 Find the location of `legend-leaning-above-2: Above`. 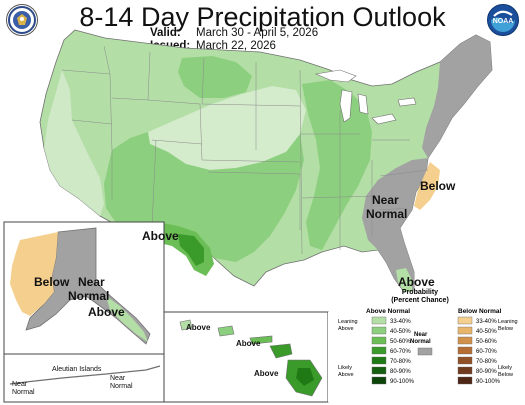

legend-leaning-above-2: Above is located at coordinates (346, 329).